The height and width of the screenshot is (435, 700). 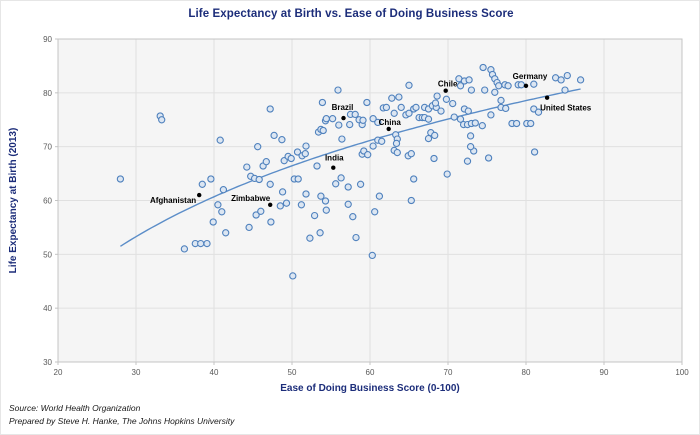 I want to click on country-label-india: India, so click(x=334, y=158).